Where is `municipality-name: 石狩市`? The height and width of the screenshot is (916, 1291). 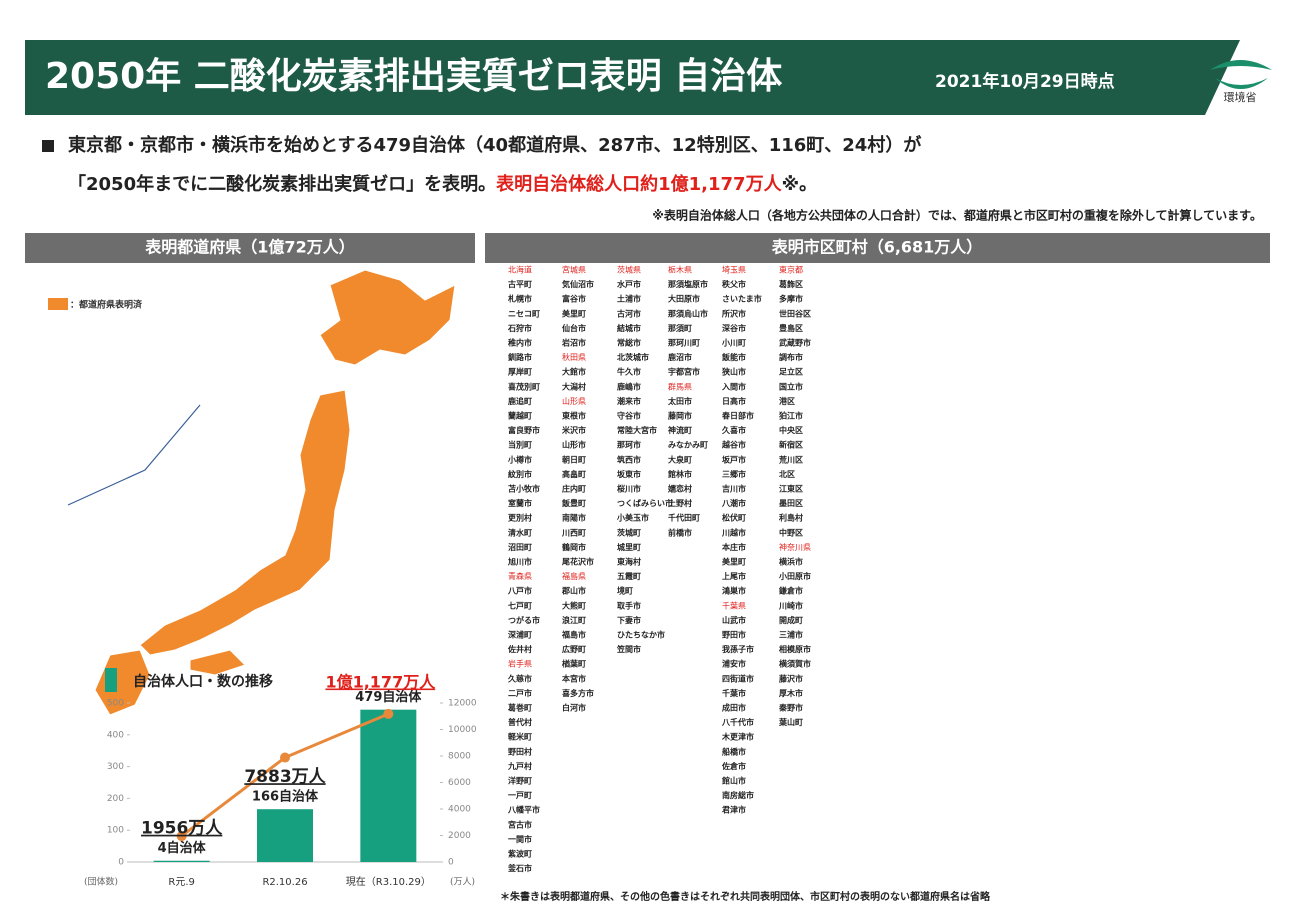
municipality-name: 石狩市 is located at coordinates (519, 328).